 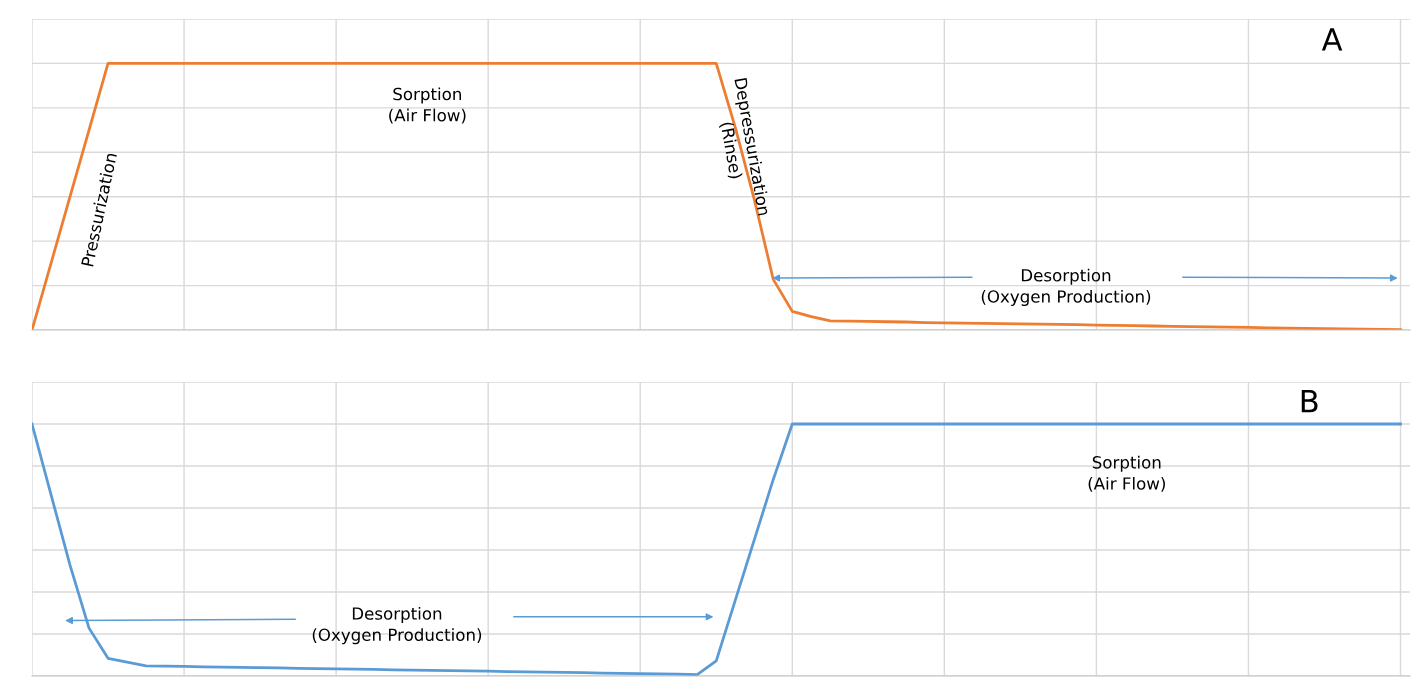 What do you see at coordinates (1309, 401) in the screenshot?
I see `text: B` at bounding box center [1309, 401].